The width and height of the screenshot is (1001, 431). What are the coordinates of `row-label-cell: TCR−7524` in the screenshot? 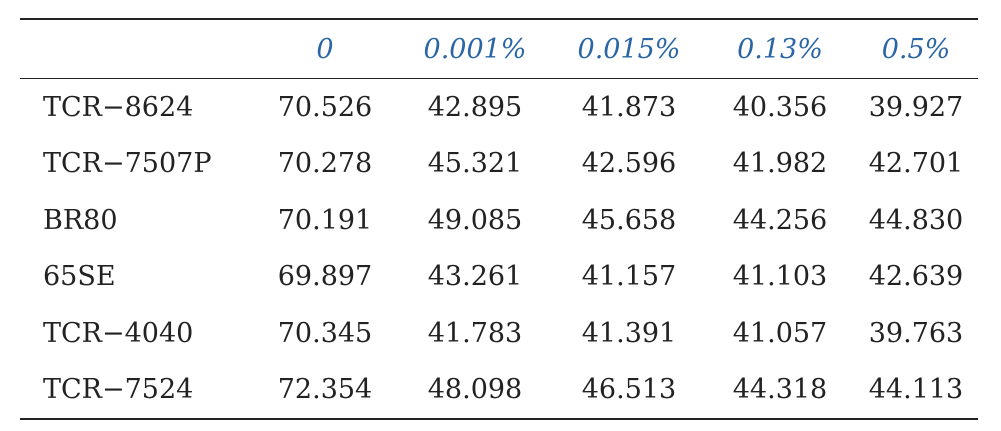 It's located at (118, 390).